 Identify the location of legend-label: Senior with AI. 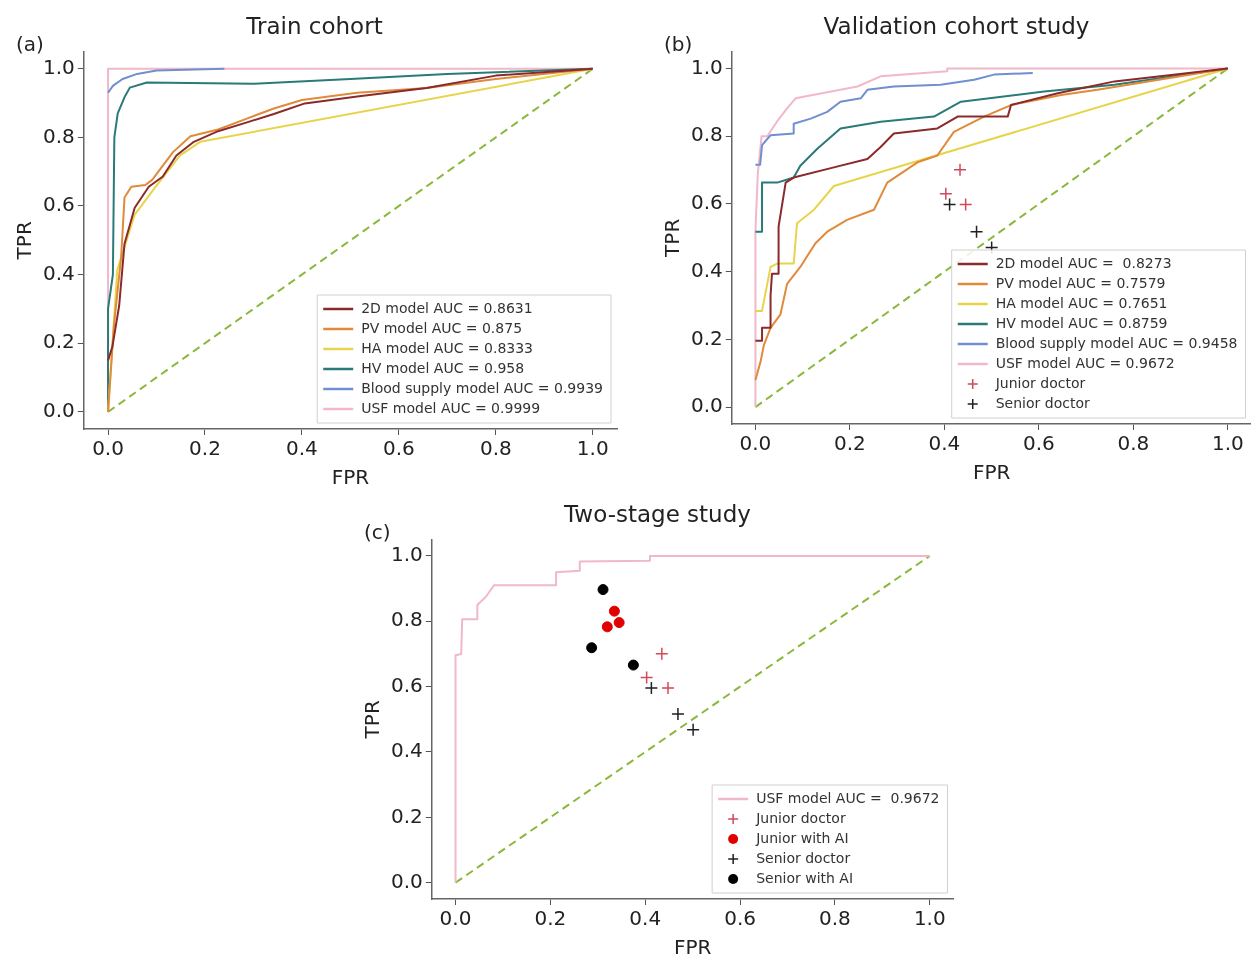
(805, 877).